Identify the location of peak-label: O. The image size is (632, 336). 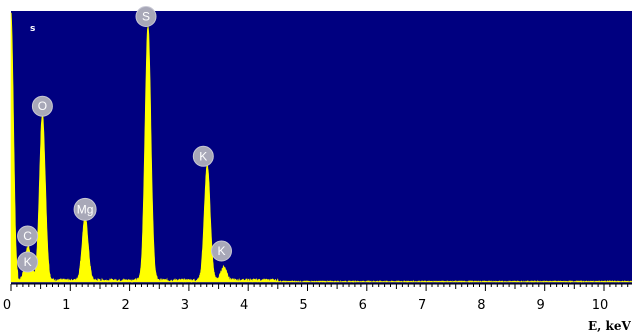
(42, 106).